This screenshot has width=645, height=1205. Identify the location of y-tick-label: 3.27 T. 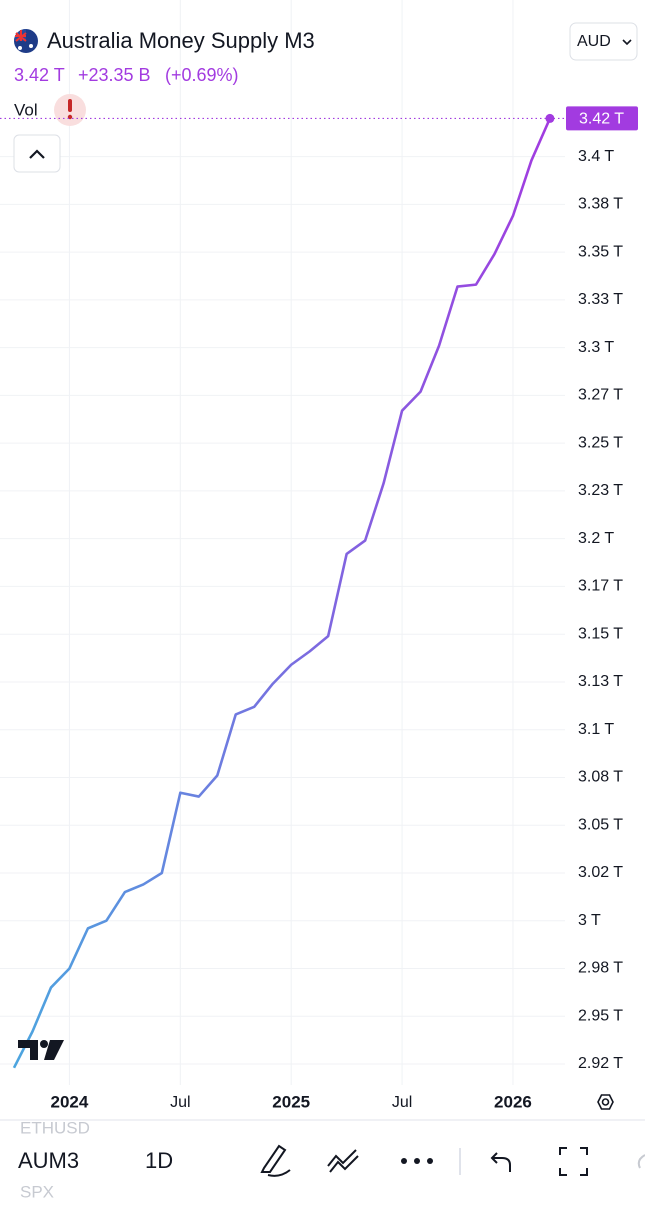
(600, 395).